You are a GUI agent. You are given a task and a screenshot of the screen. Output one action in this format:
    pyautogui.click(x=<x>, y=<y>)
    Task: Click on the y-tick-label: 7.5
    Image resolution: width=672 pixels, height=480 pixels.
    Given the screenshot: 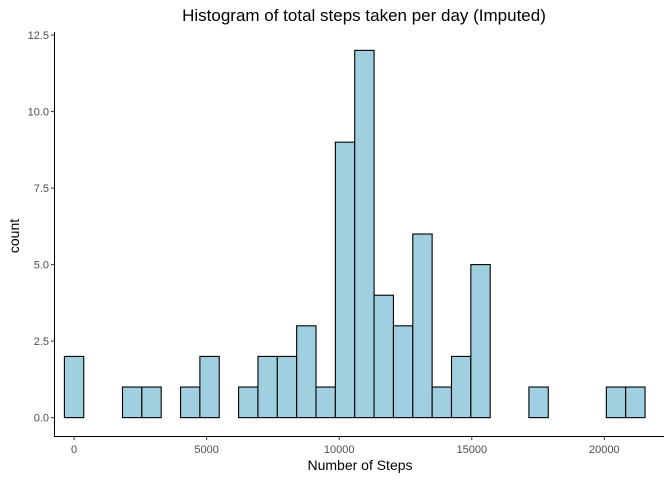 What is the action you would take?
    pyautogui.click(x=41, y=189)
    